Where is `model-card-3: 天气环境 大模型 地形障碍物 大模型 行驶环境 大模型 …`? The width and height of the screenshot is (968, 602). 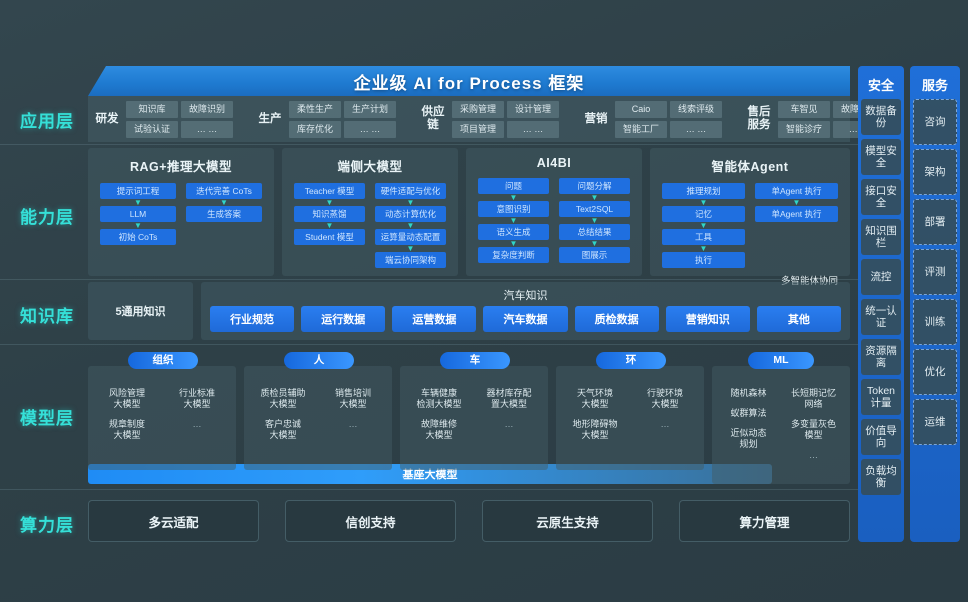
model-card-3: 天气环境 大模型 地形障碍物 大模型 行驶环境 大模型 … is located at coordinates (630, 418).